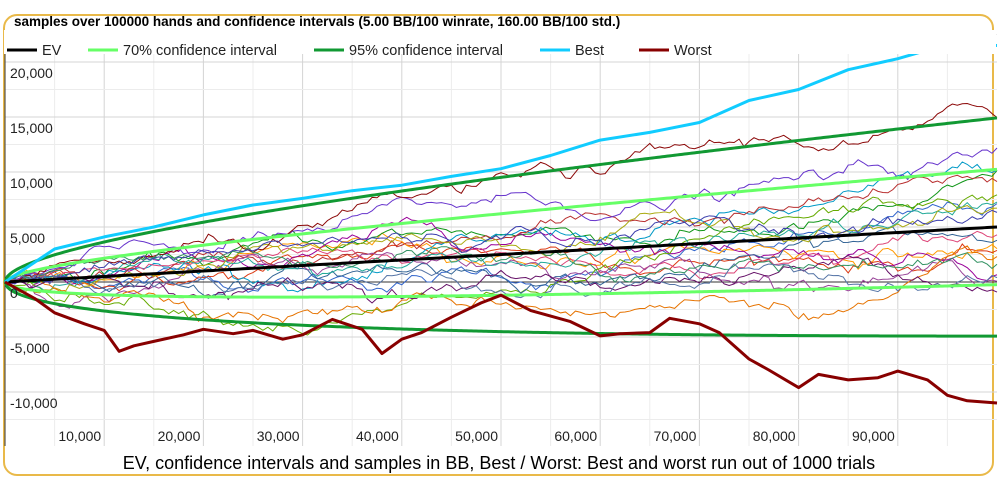 The image size is (999, 480). Describe the element at coordinates (34, 403) in the screenshot. I see `y-tick-label: -10,000` at that location.